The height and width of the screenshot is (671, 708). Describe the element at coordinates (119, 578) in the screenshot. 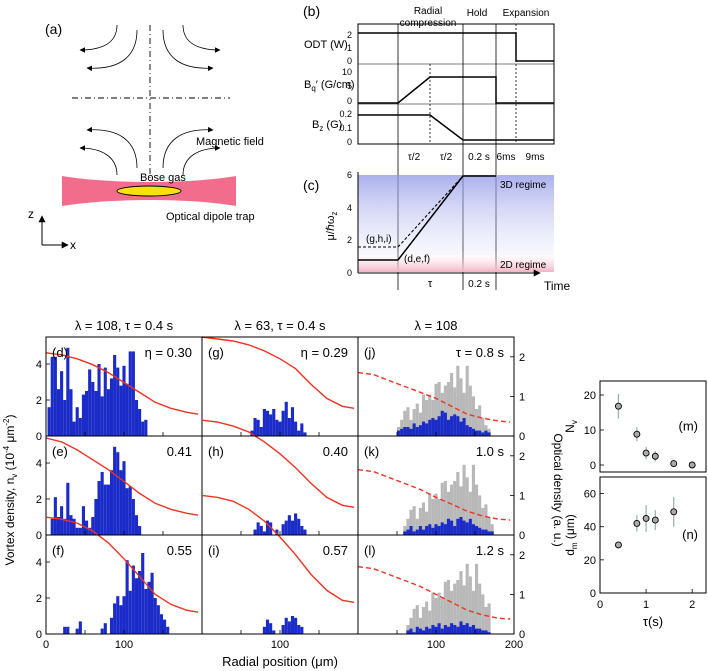

I see `histogram-panel-f: (f) 0.55 0 2 4` at that location.